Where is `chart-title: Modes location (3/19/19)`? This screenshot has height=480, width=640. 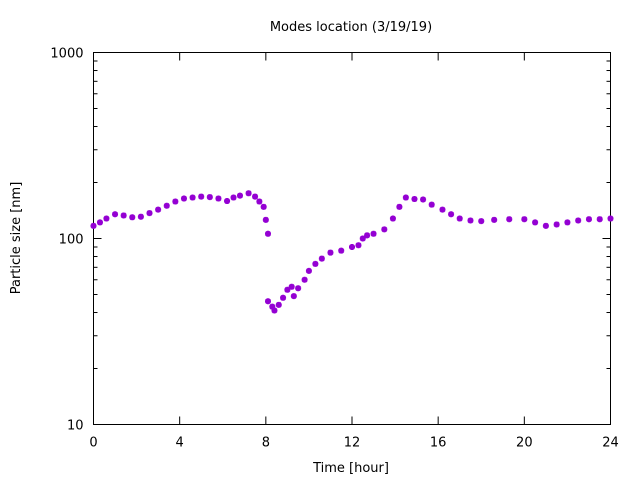 chart-title: Modes location (3/19/19) is located at coordinates (351, 27).